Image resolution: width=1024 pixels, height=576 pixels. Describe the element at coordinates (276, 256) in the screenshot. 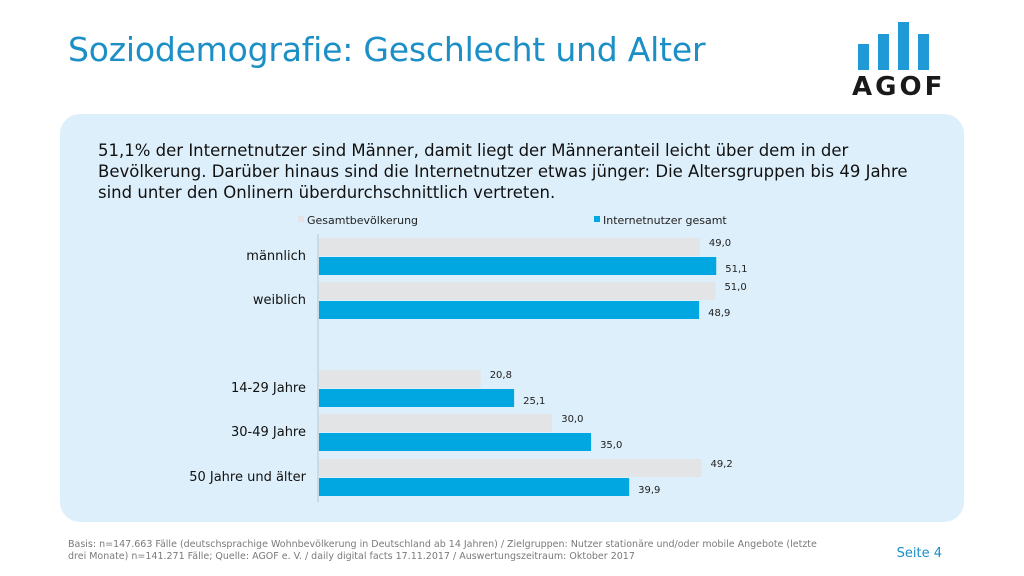

I see `category-label: männlich` at that location.